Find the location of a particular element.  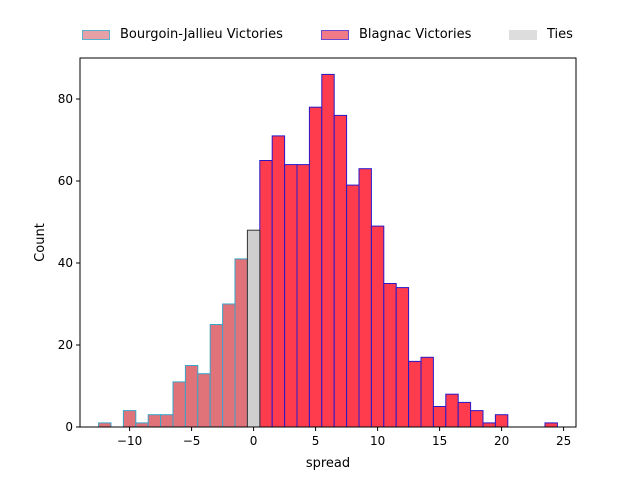

y-tick-label-1: 20 is located at coordinates (65, 345).